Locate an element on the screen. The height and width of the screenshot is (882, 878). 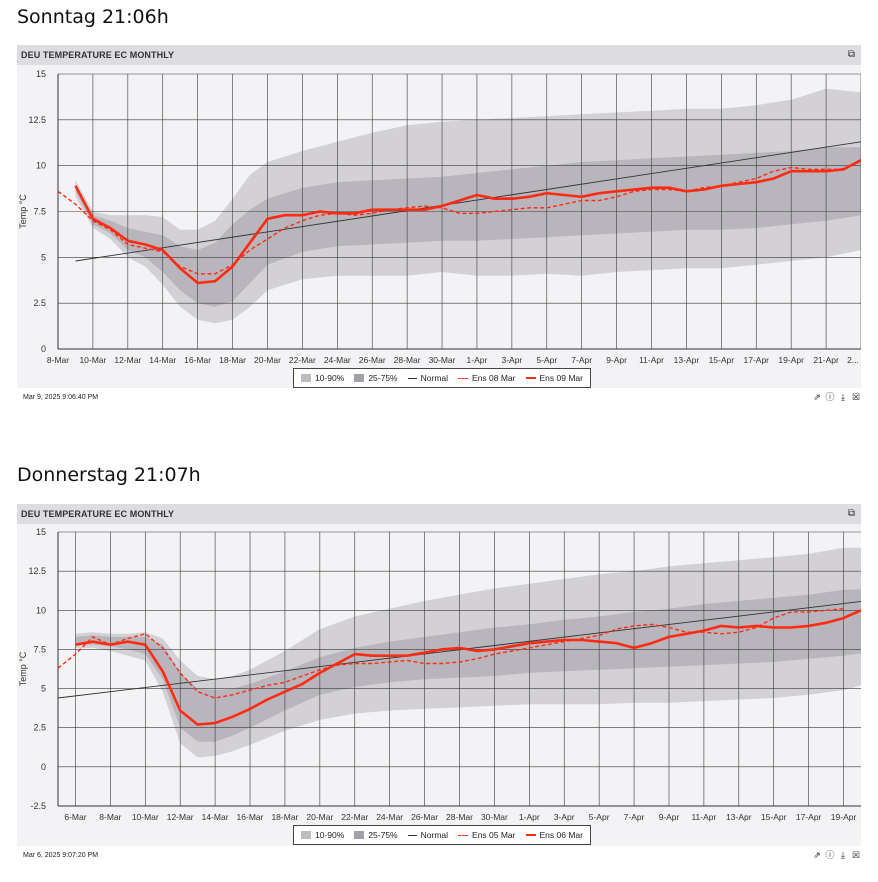
x-tick-label: 26-Mar is located at coordinates (424, 817).